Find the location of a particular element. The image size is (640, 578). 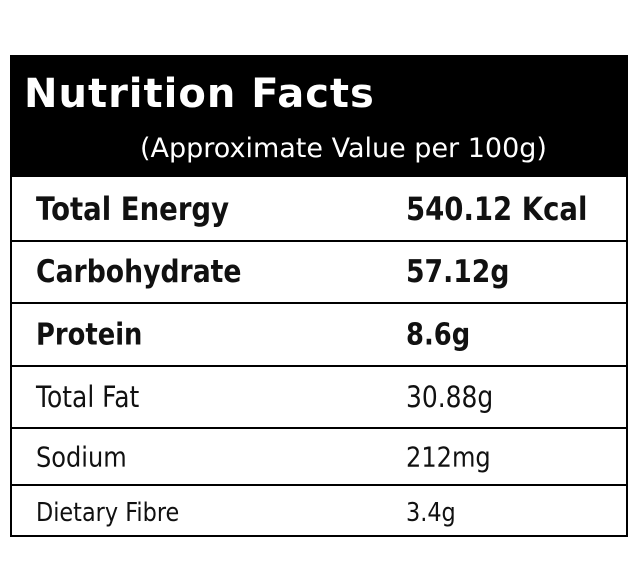

nutrient-name: Carbohydrate is located at coordinates (139, 272).